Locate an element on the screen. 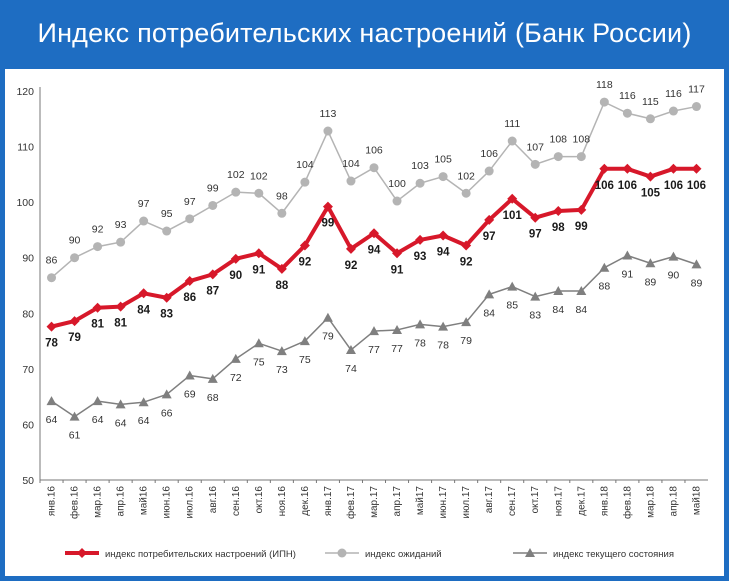 Image resolution: width=729 pixels, height=581 pixels. legend-label: индекс текущего состояния is located at coordinates (613, 554).